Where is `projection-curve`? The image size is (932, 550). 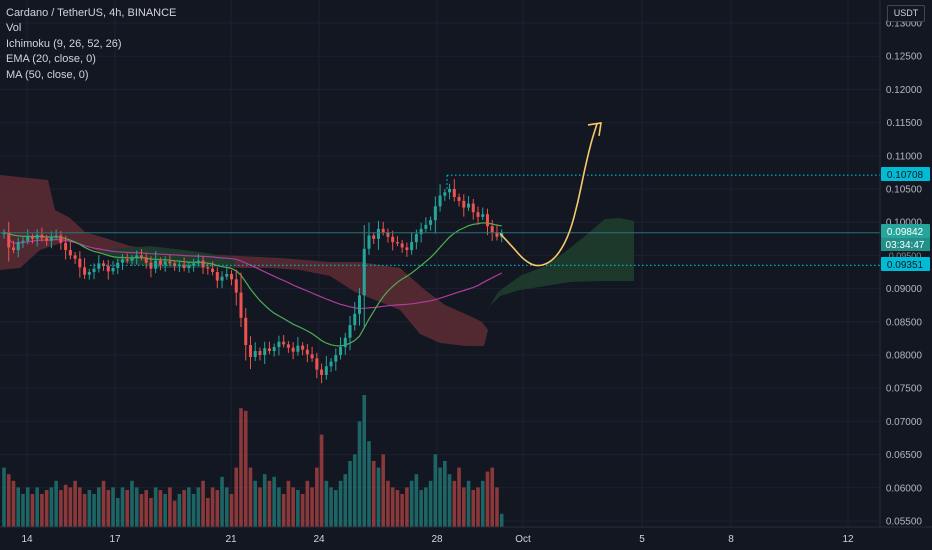
projection-curve is located at coordinates (548, 195).